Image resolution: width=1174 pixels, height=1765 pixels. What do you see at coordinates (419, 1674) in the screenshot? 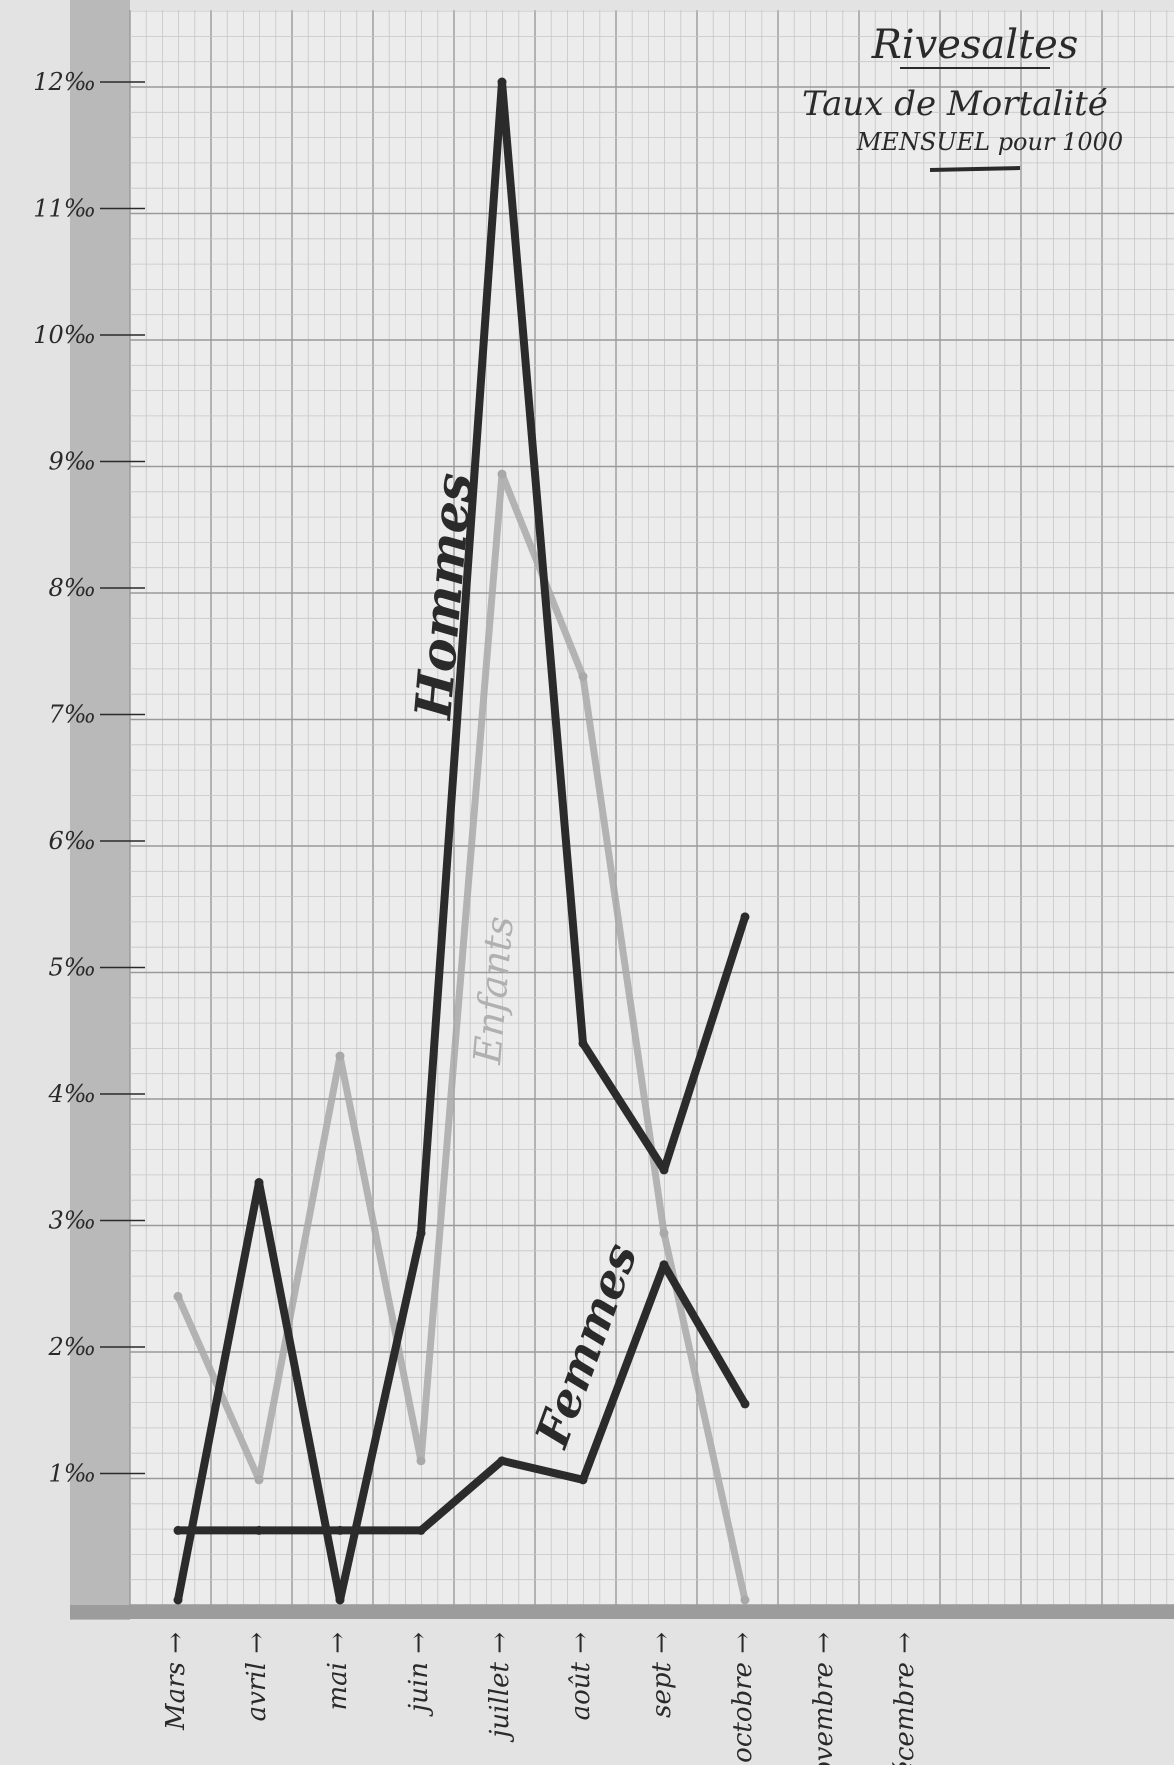
I see `x-tick-label: juin →` at bounding box center [419, 1674].